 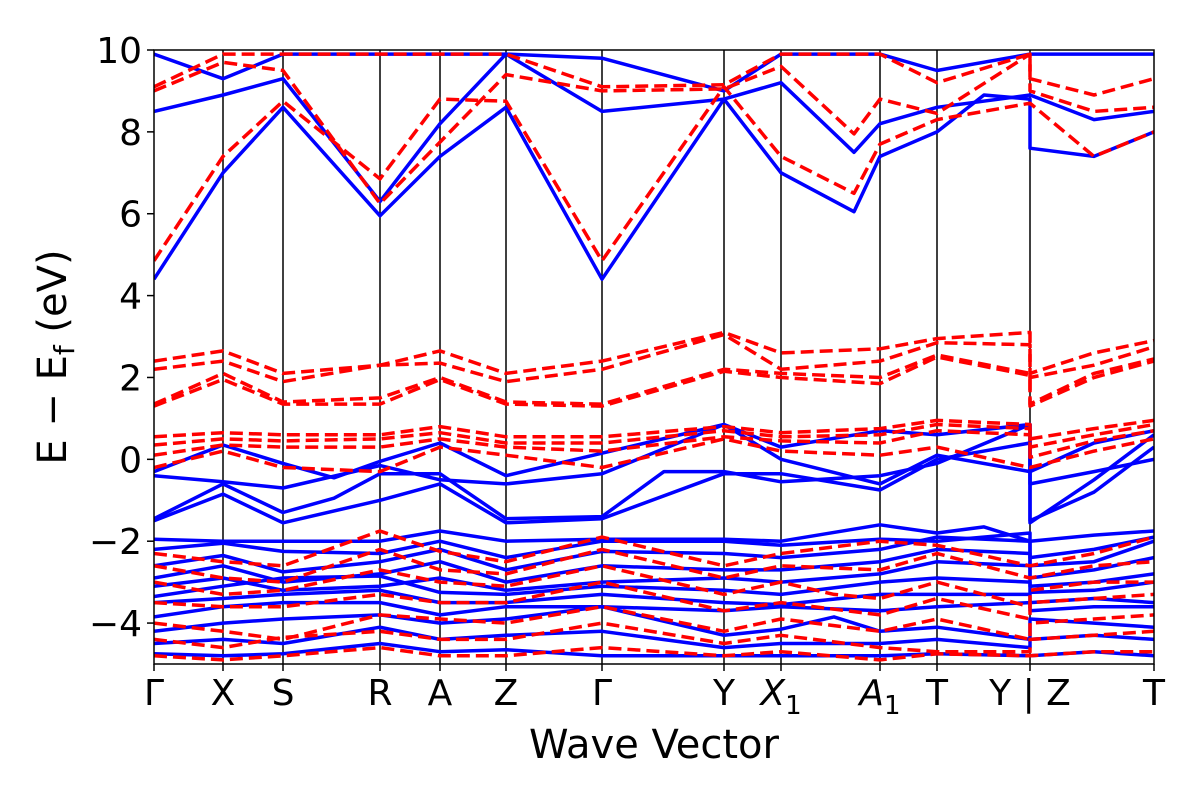 What do you see at coordinates (121, 338) in the screenshot?
I see `y-axis-ticks: −4 −2 0 2 4 6 8 10` at bounding box center [121, 338].